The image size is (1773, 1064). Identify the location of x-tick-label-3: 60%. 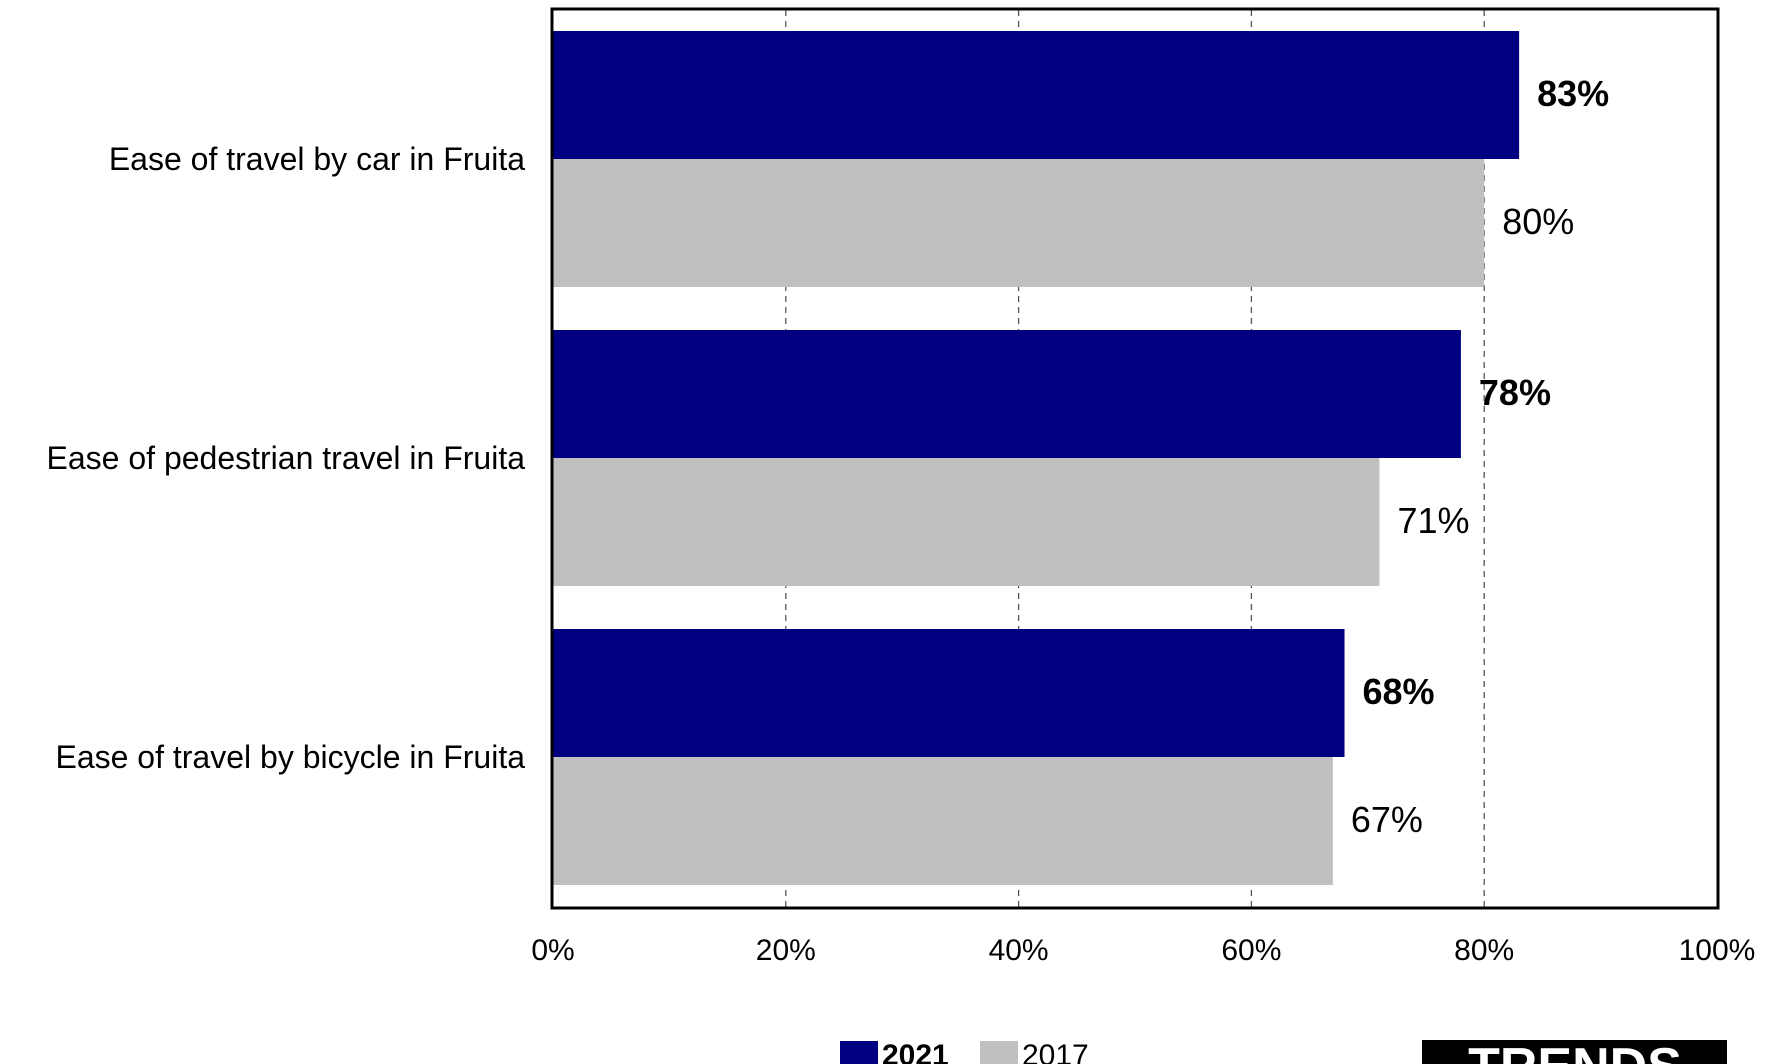
(1251, 950).